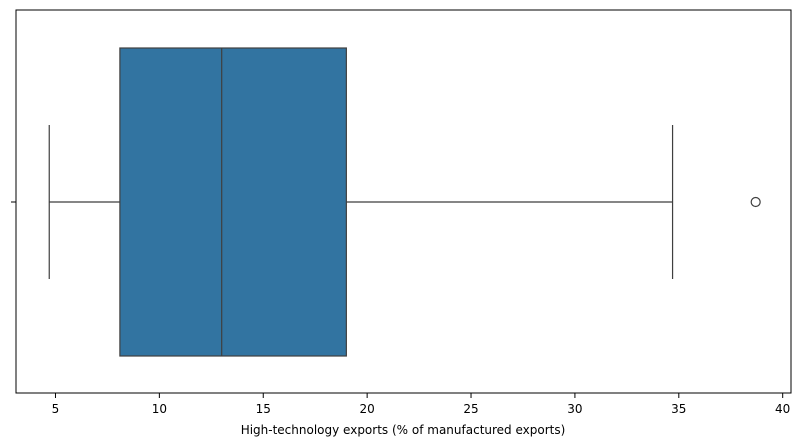 This screenshot has height=448, width=800. What do you see at coordinates (366, 409) in the screenshot?
I see `x-tick-label: 20` at bounding box center [366, 409].